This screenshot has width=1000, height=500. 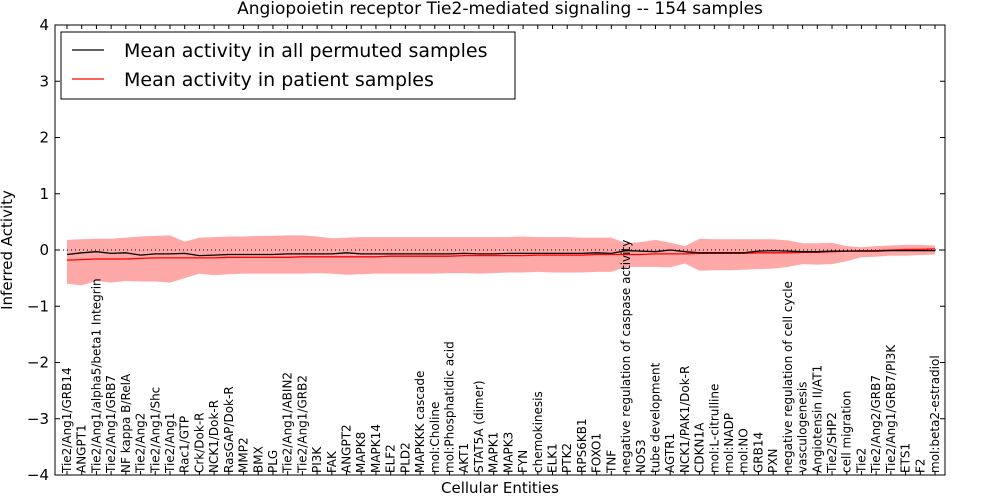 What do you see at coordinates (302, 424) in the screenshot?
I see `category-label: Tie2/Ang1/GRB2` at bounding box center [302, 424].